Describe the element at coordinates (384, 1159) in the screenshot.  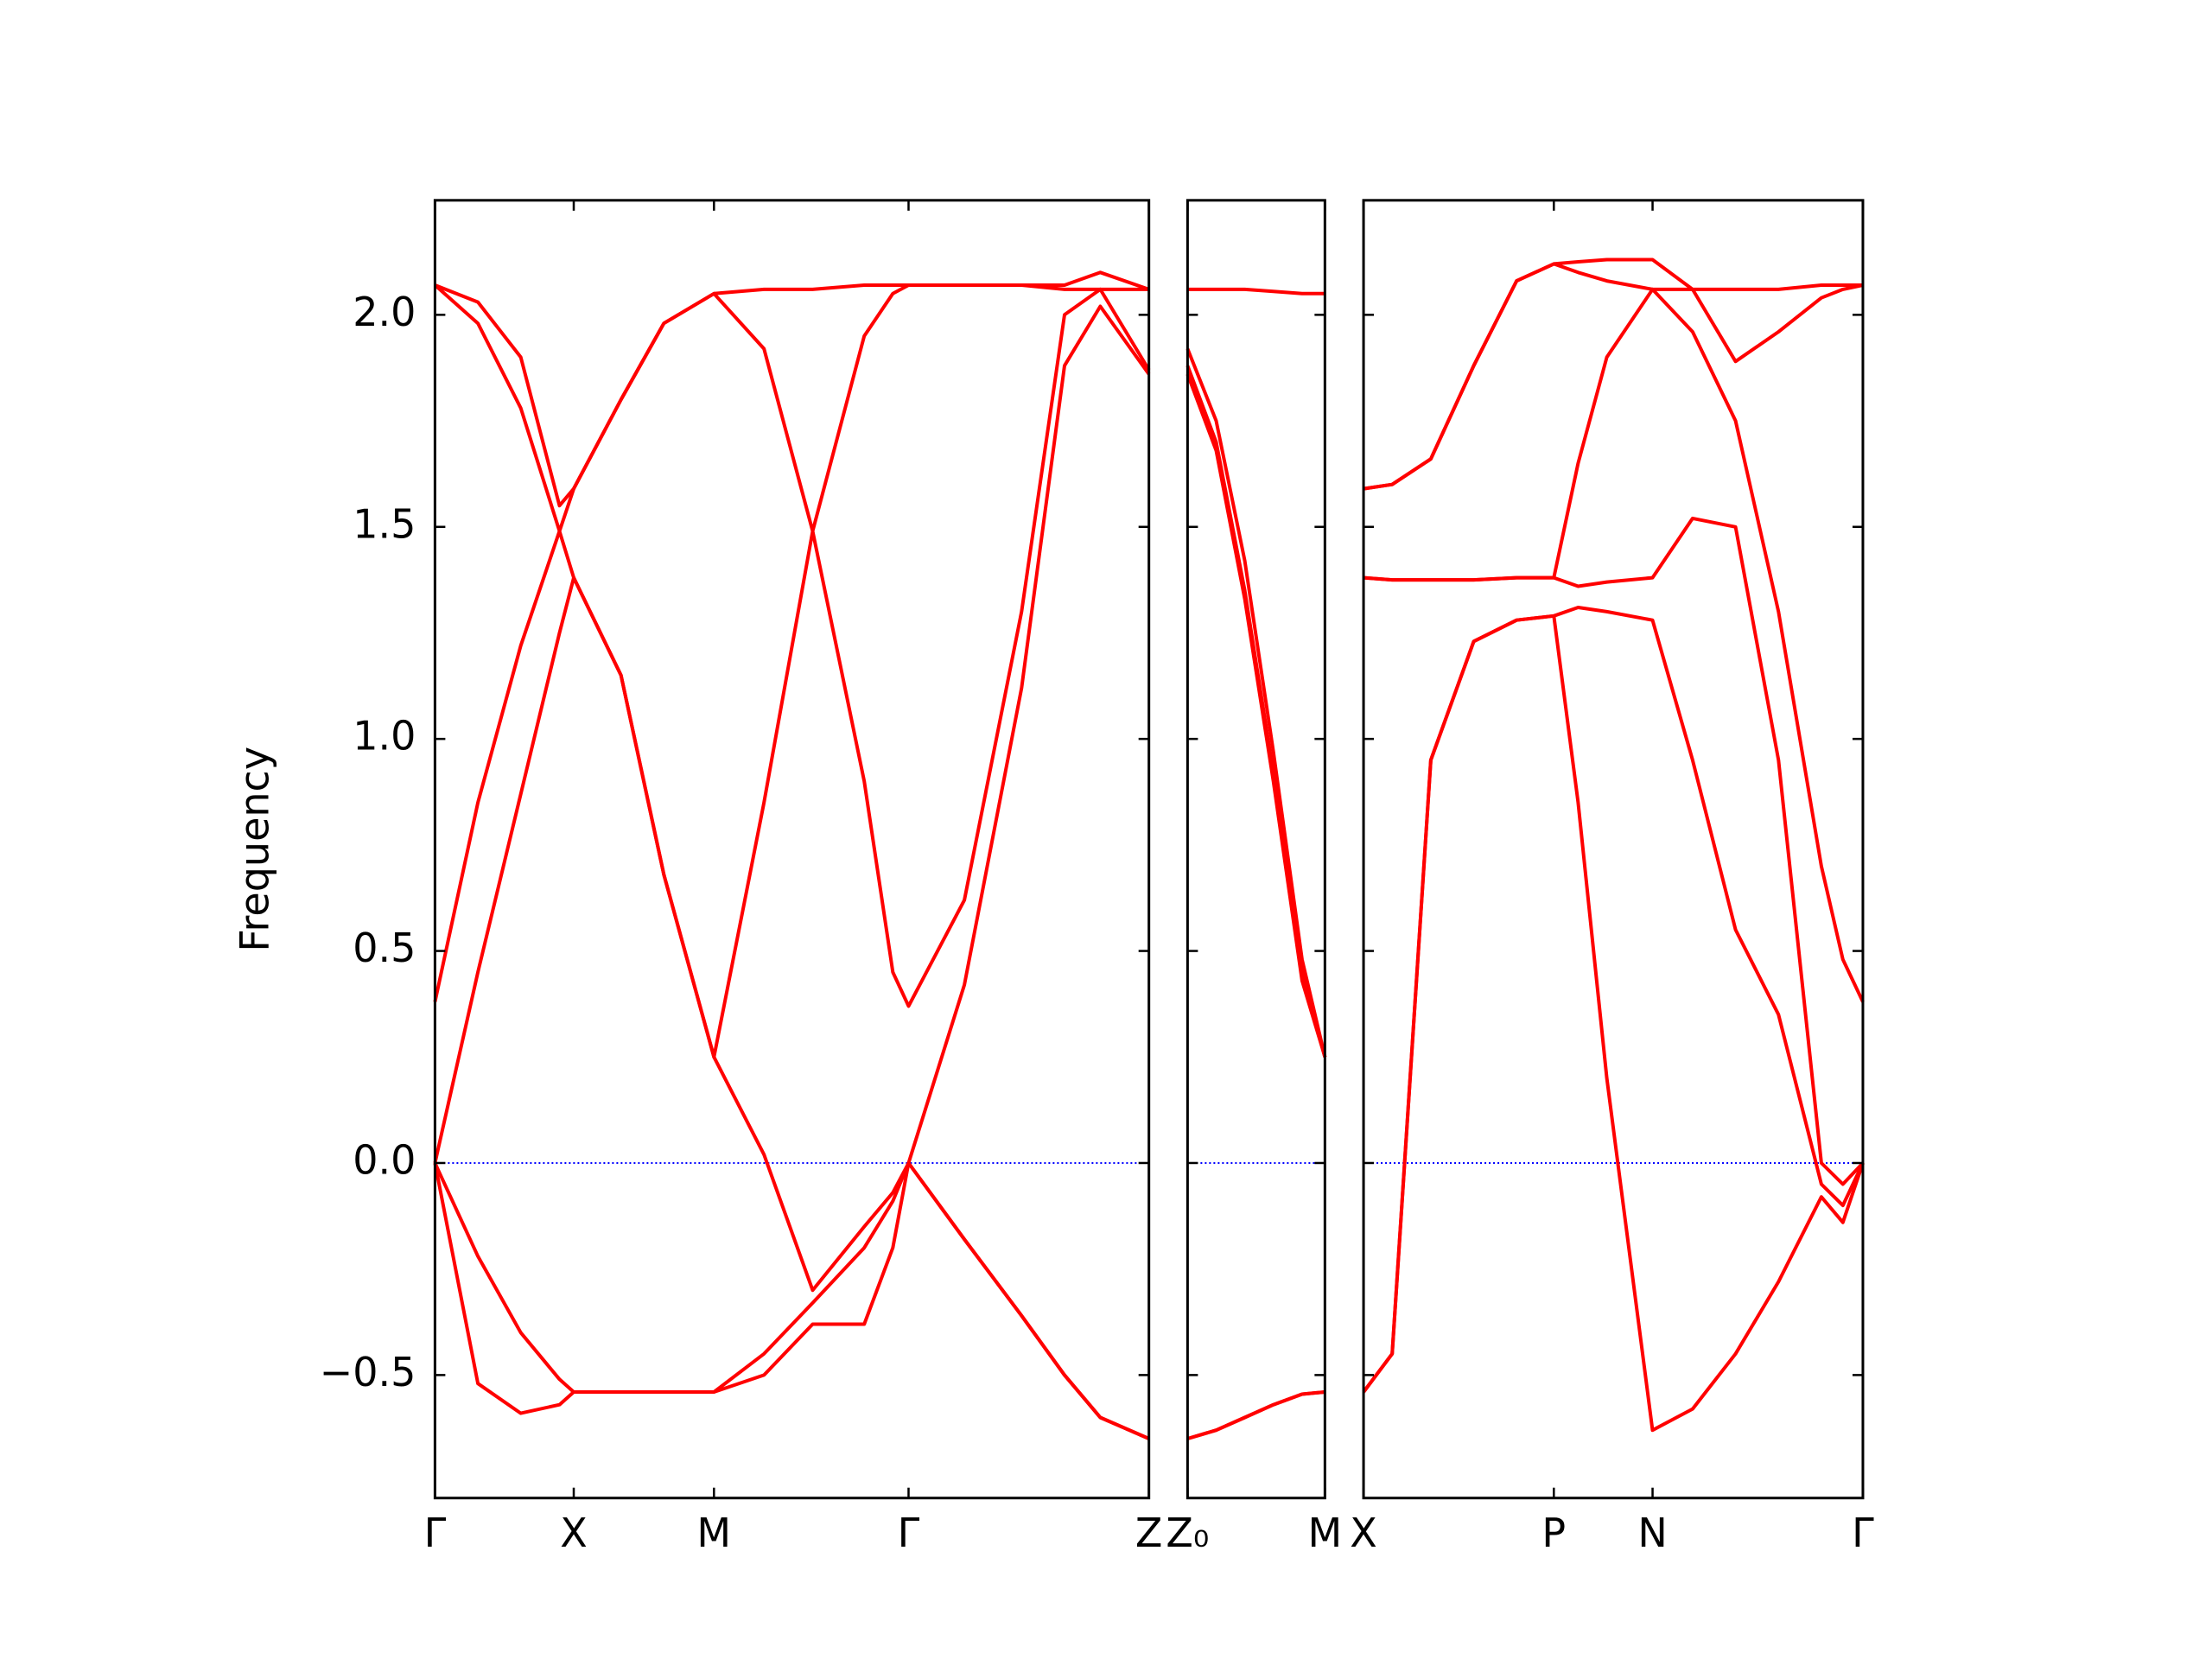
I see `y-tick-label: 0.0` at that location.